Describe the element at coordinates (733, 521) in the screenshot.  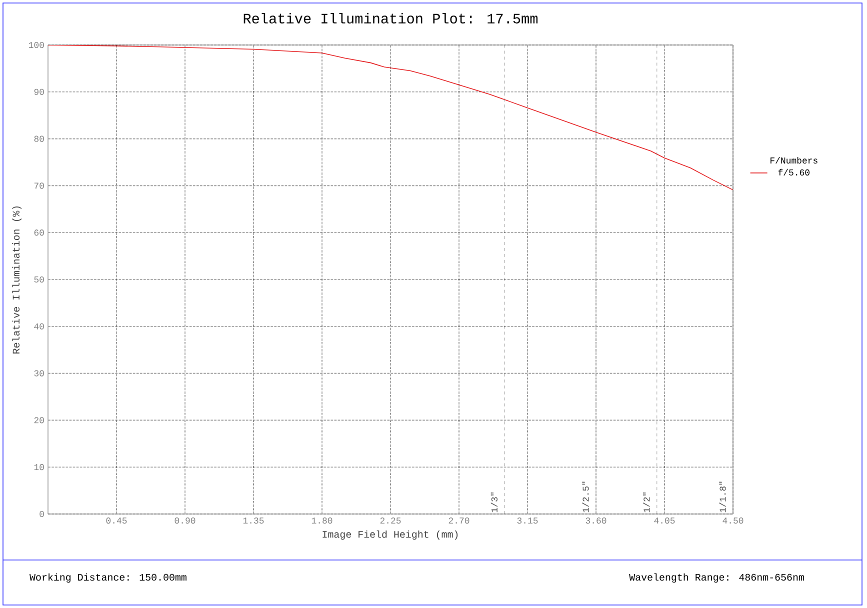
I see `x-tick-label: 4.50` at that location.